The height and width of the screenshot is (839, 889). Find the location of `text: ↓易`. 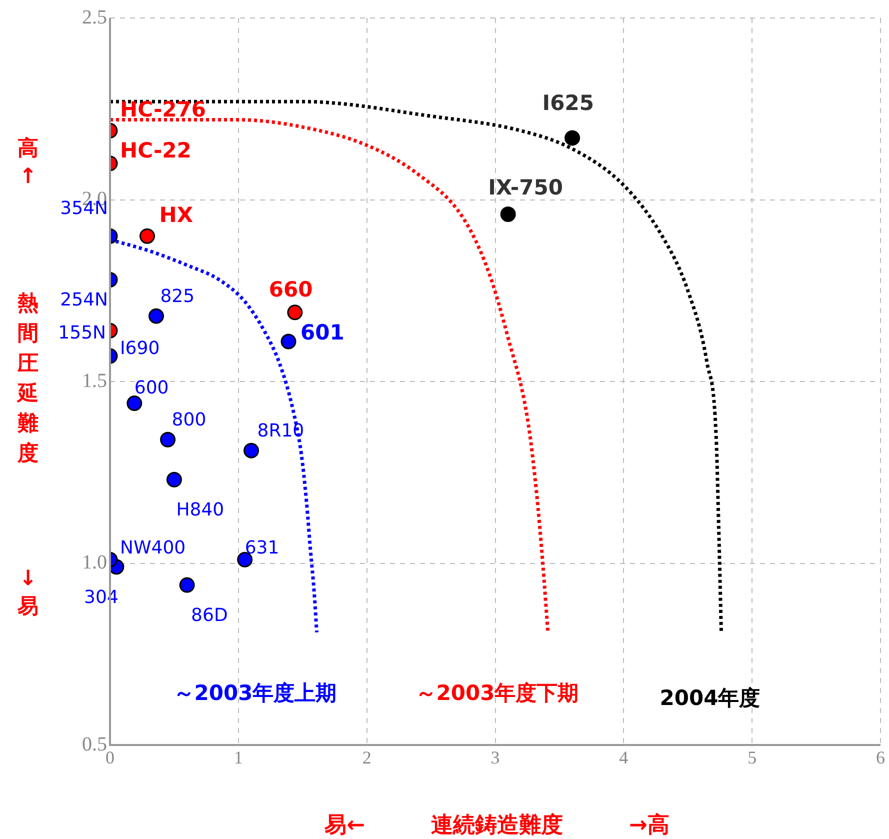

text: ↓易 is located at coordinates (27, 592).